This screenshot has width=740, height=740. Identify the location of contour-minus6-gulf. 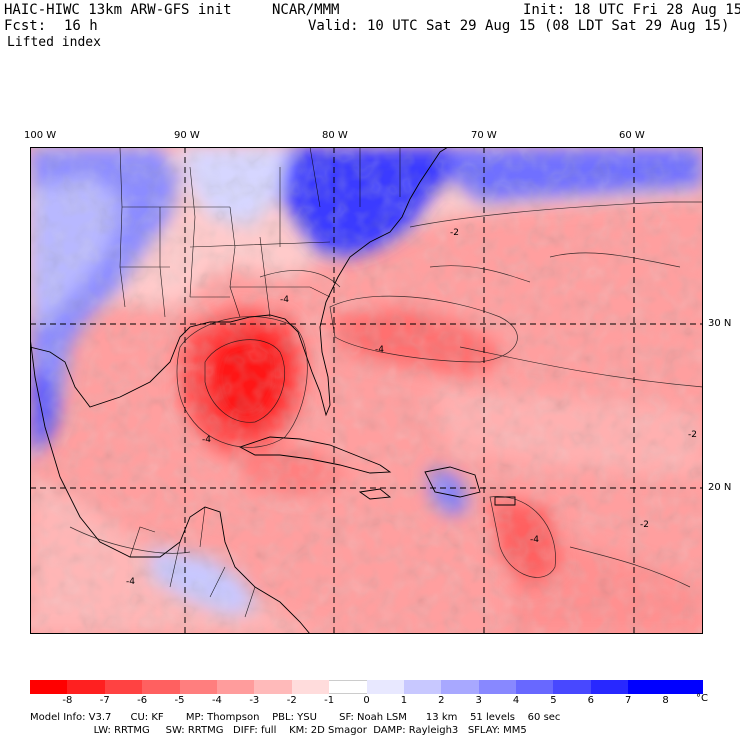
(244, 381).